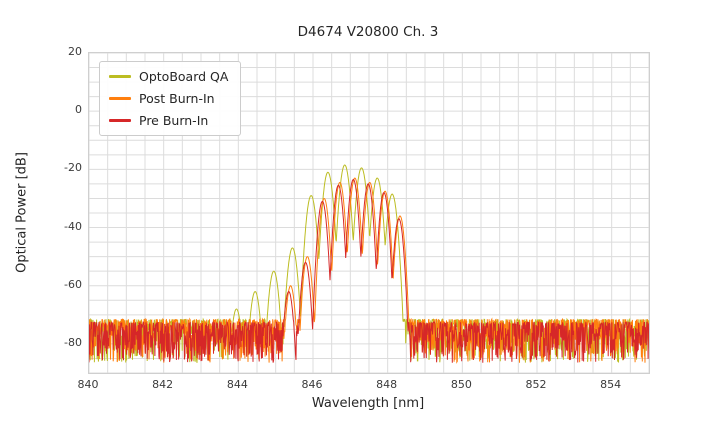 Image resolution: width=720 pixels, height=432 pixels. Describe the element at coordinates (368, 403) in the screenshot. I see `x-axis-label: Wavelength [nm]` at that location.